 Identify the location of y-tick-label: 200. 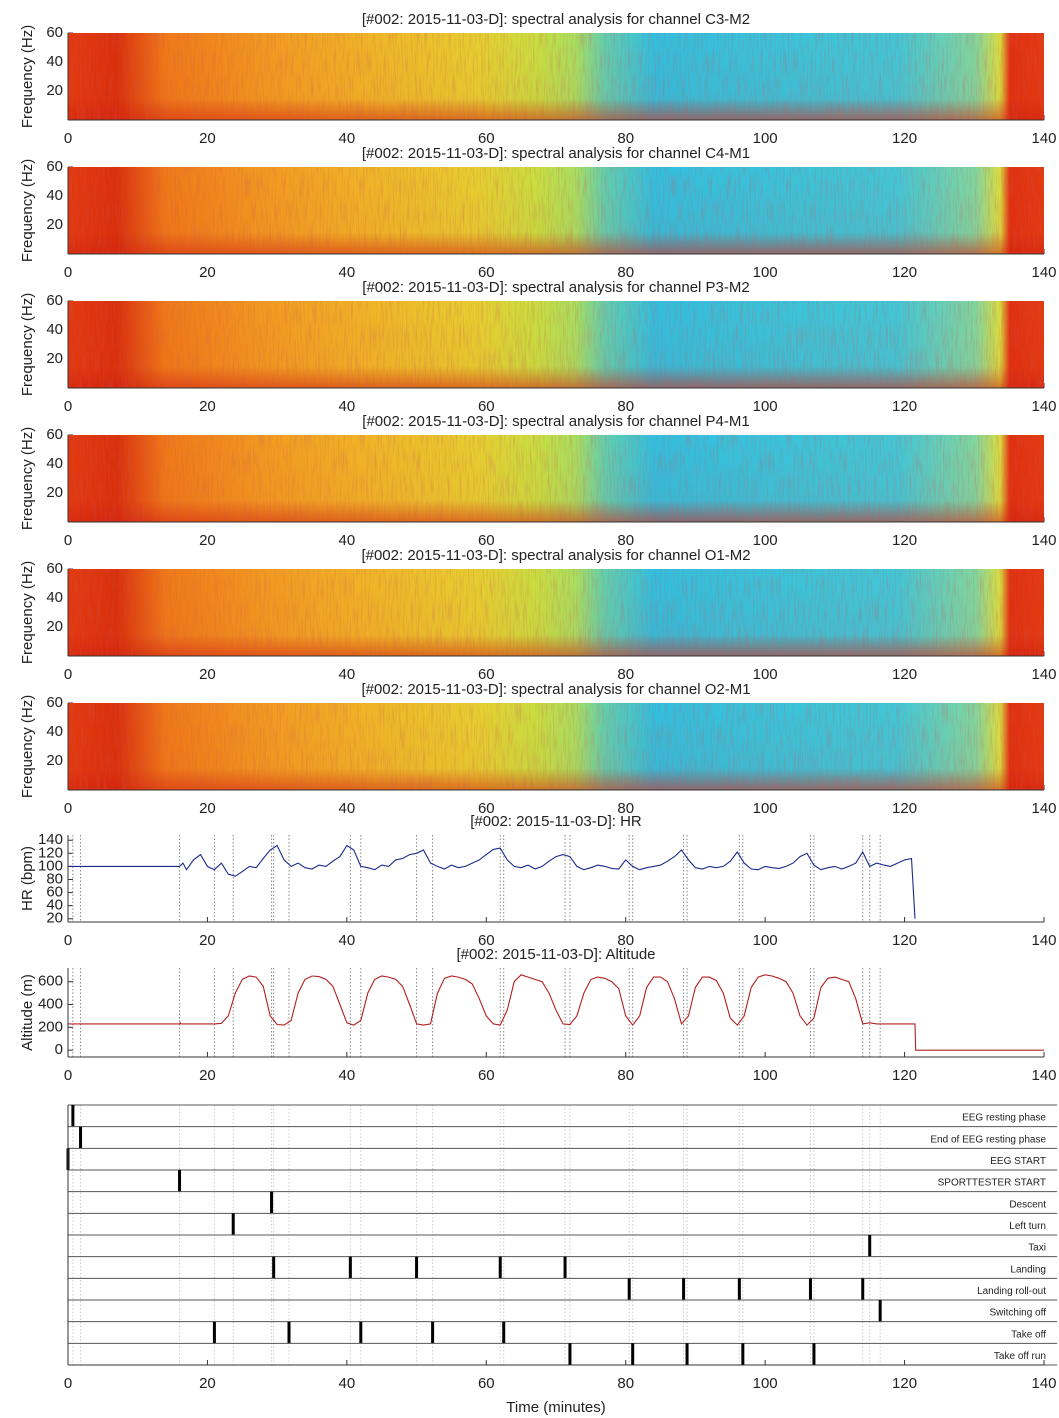
(50, 1026).